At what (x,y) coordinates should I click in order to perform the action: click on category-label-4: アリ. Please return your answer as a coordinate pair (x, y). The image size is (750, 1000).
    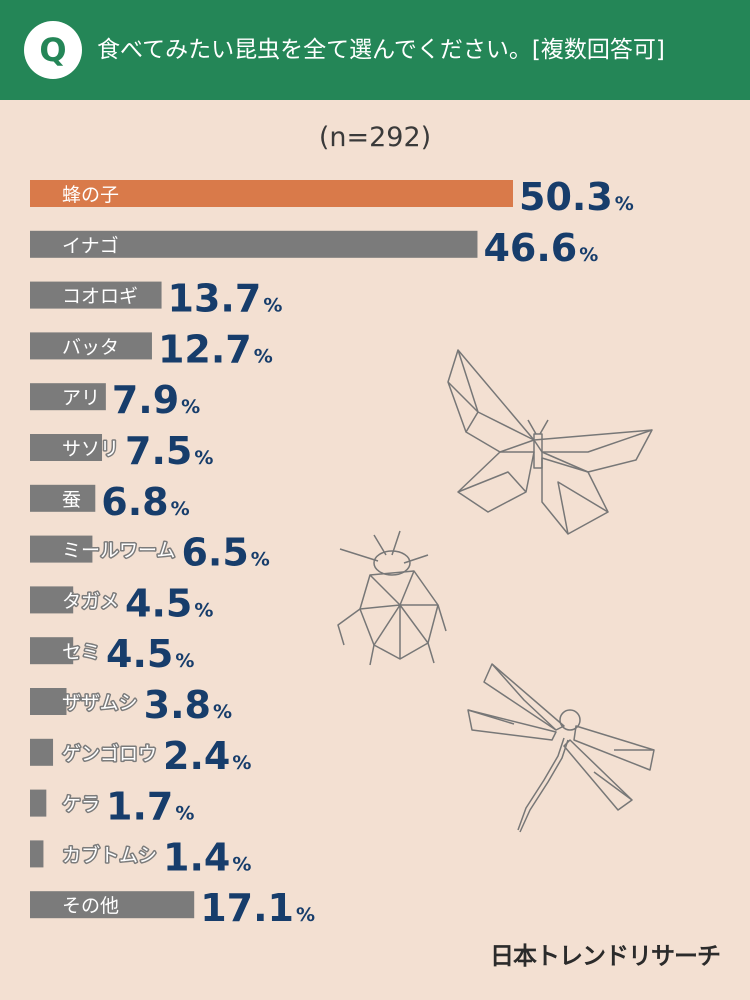
    Looking at the image, I should click on (81, 398).